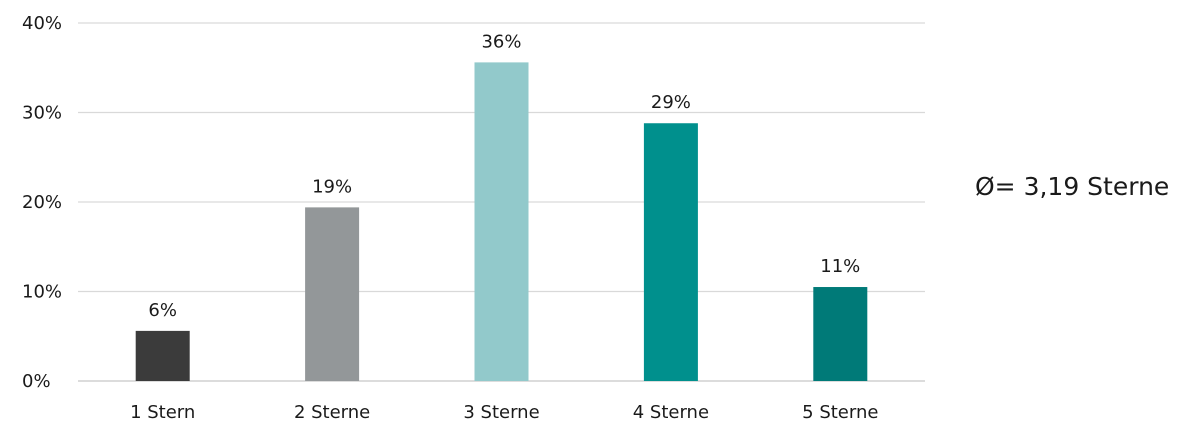 The height and width of the screenshot is (421, 1189). I want to click on y-tick-label: 40%, so click(42, 23).